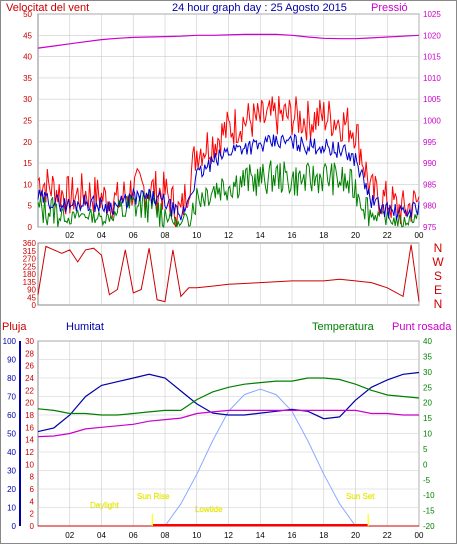 This screenshot has width=457, height=544. I want to click on humidity-series-line, so click(228, 402).